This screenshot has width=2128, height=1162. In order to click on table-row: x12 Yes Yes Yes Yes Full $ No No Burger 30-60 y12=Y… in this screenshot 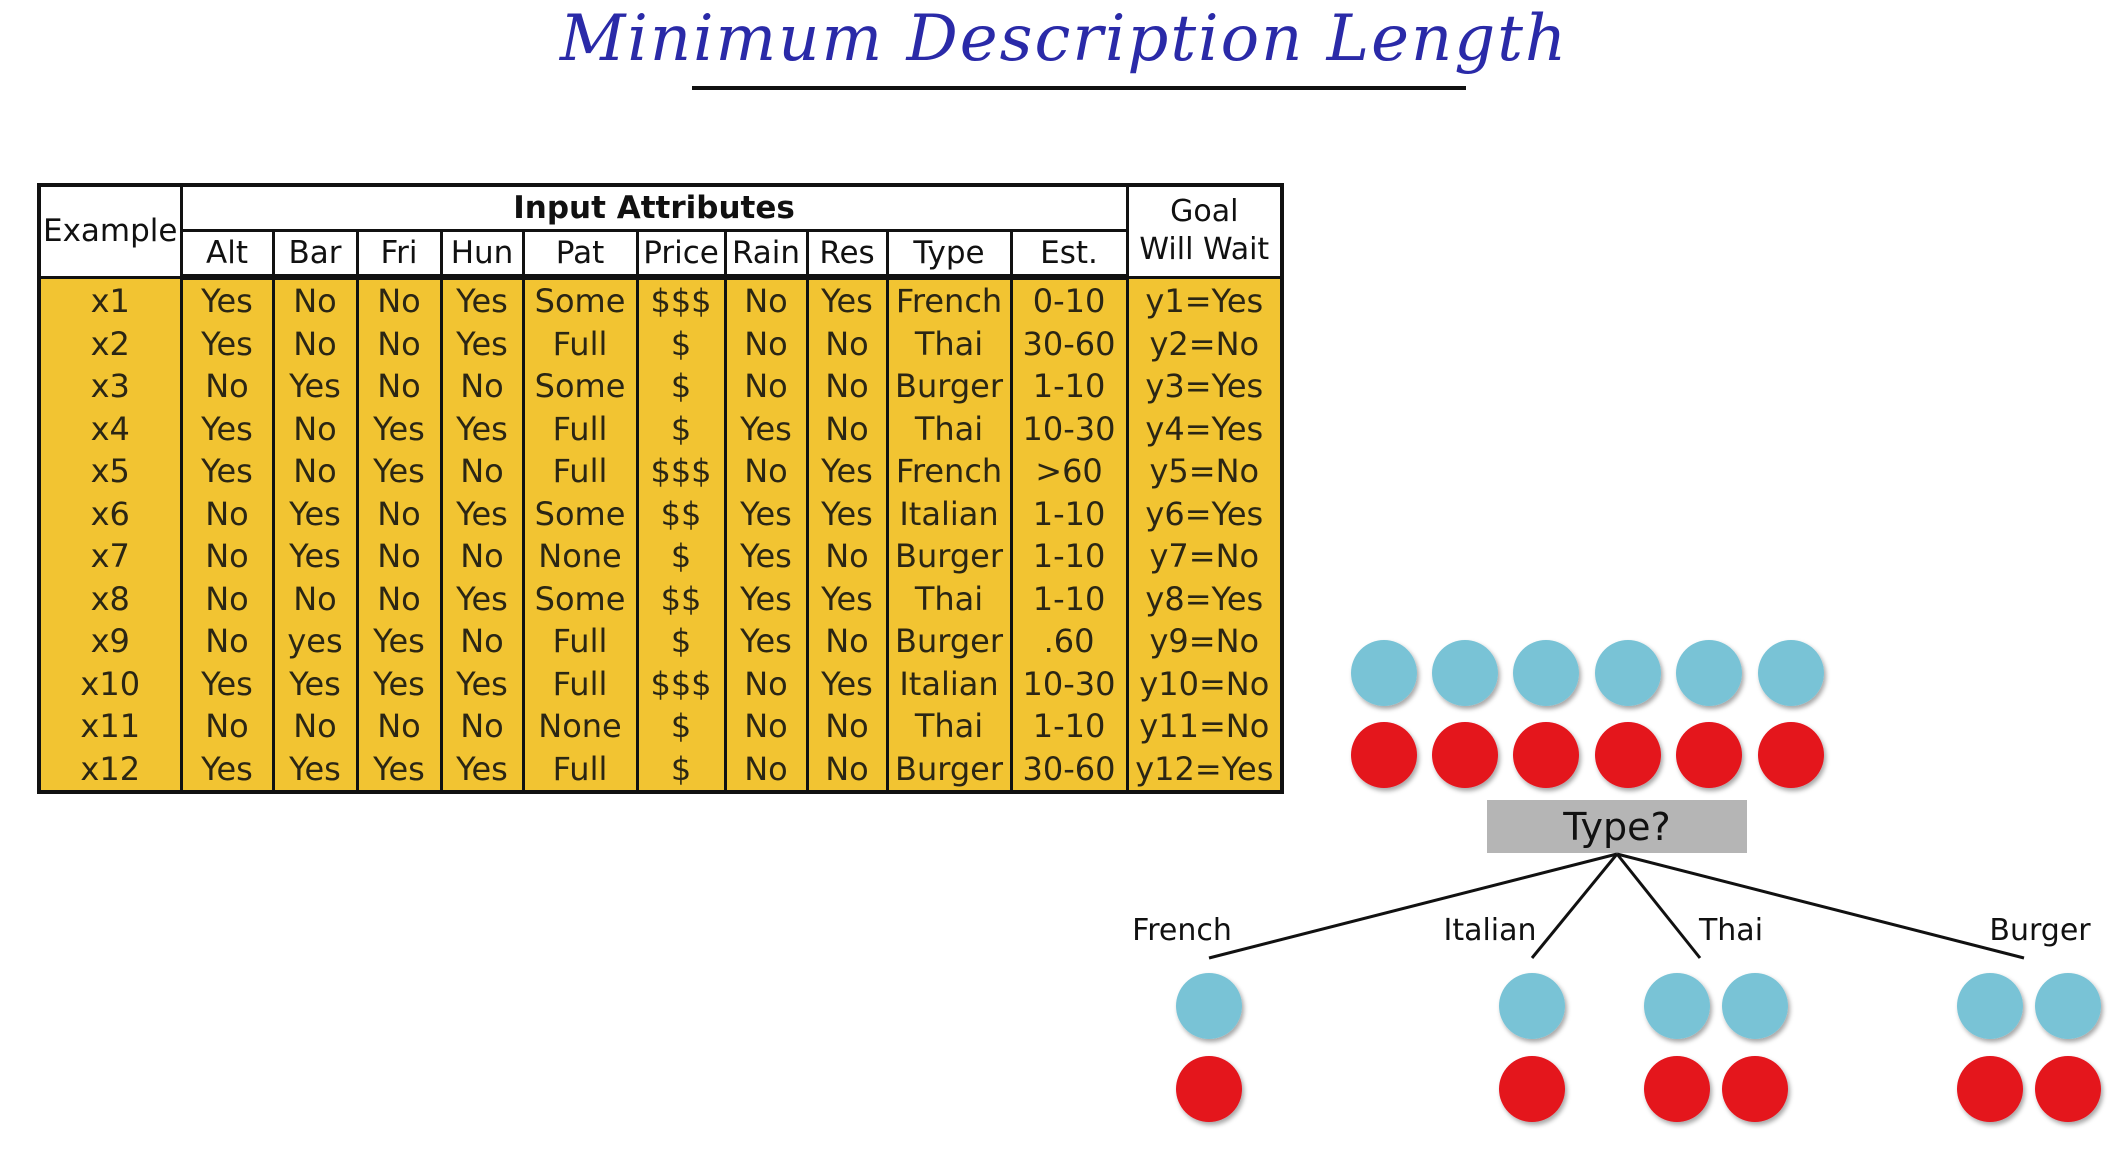, I will do `click(660, 769)`.